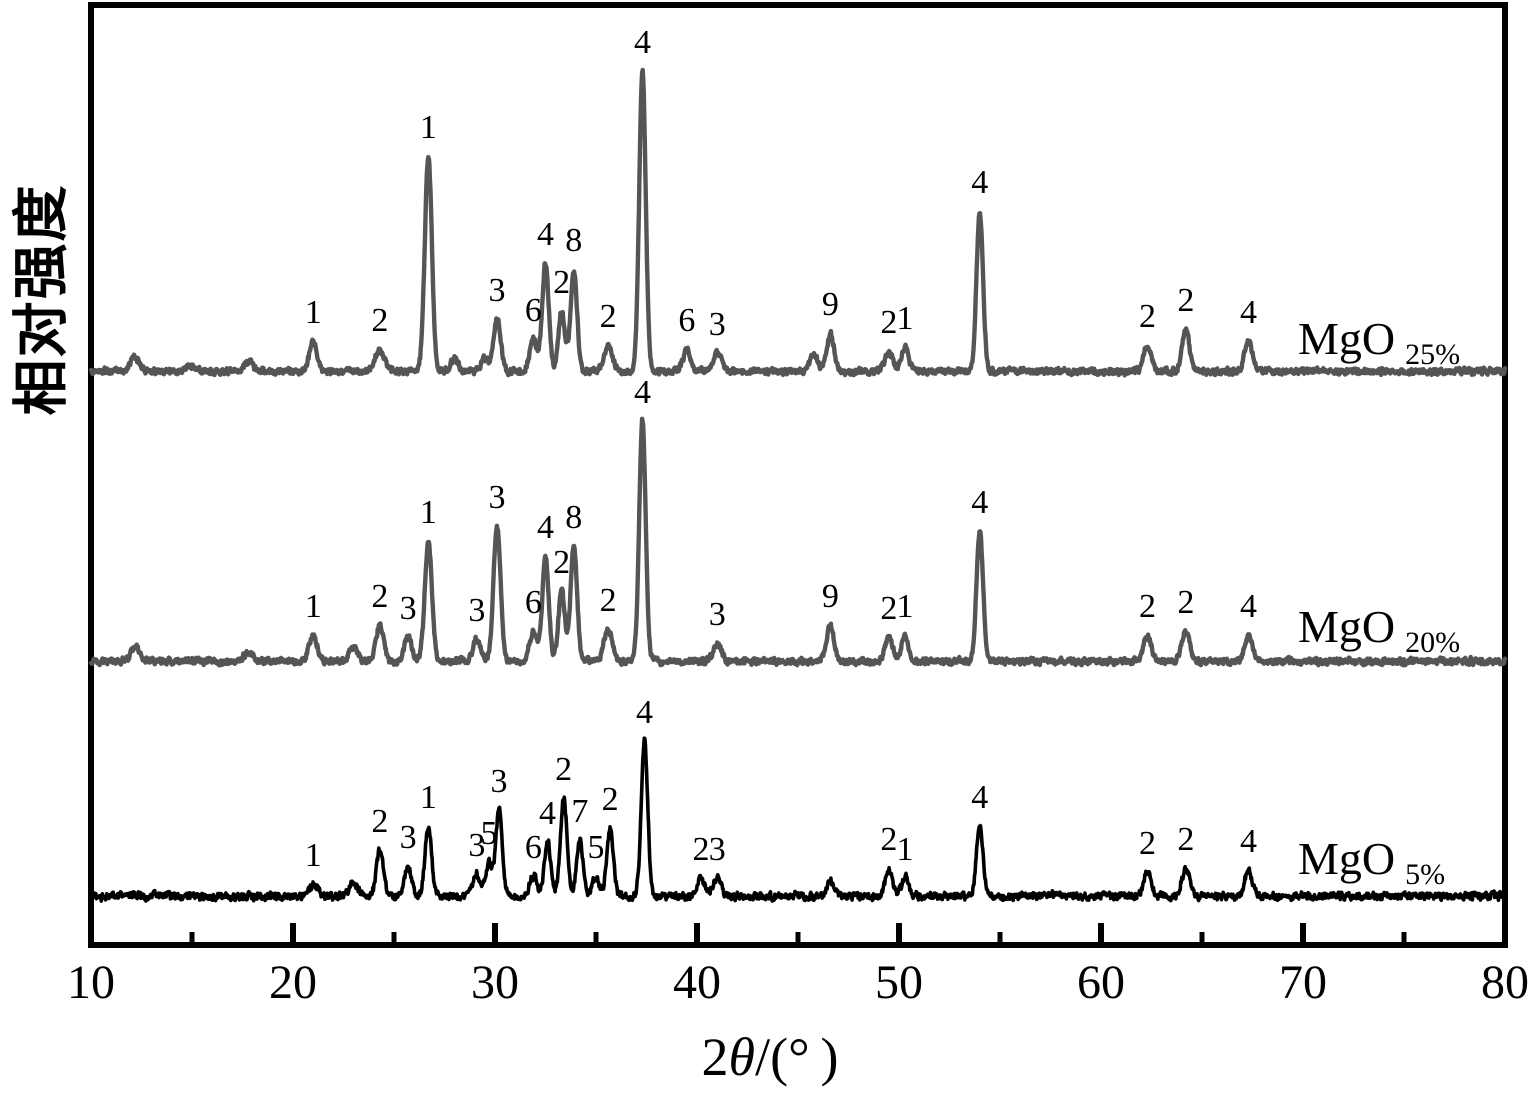 The image size is (1540, 1105). What do you see at coordinates (1433, 354) in the screenshot?
I see `series-label-sub: 25%` at bounding box center [1433, 354].